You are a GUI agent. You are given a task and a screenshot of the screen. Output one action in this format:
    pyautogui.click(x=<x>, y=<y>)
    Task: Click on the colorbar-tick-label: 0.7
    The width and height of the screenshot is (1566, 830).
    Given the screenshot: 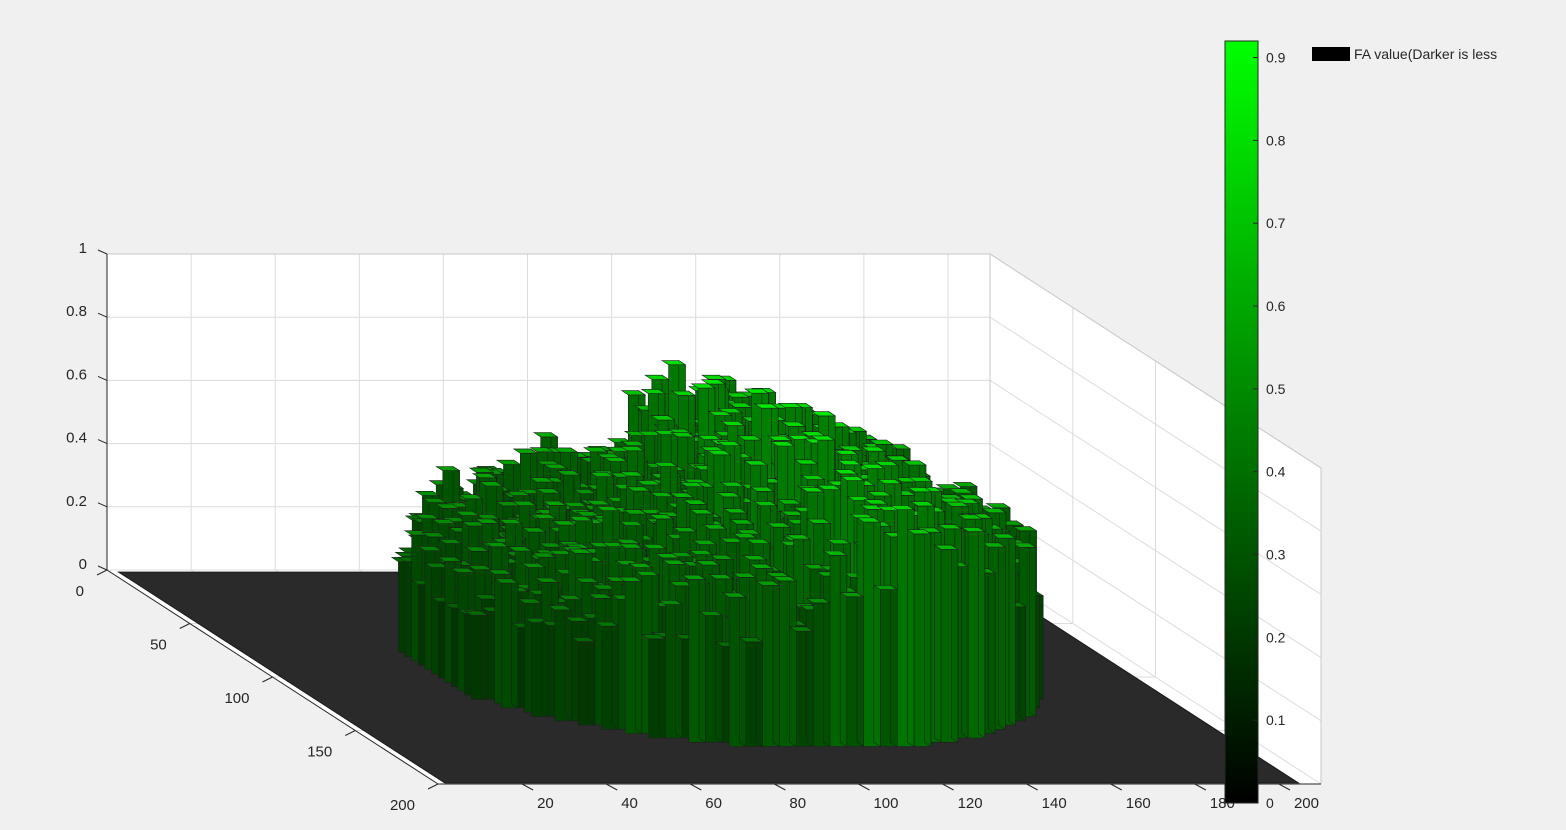 What is the action you would take?
    pyautogui.click(x=1276, y=223)
    